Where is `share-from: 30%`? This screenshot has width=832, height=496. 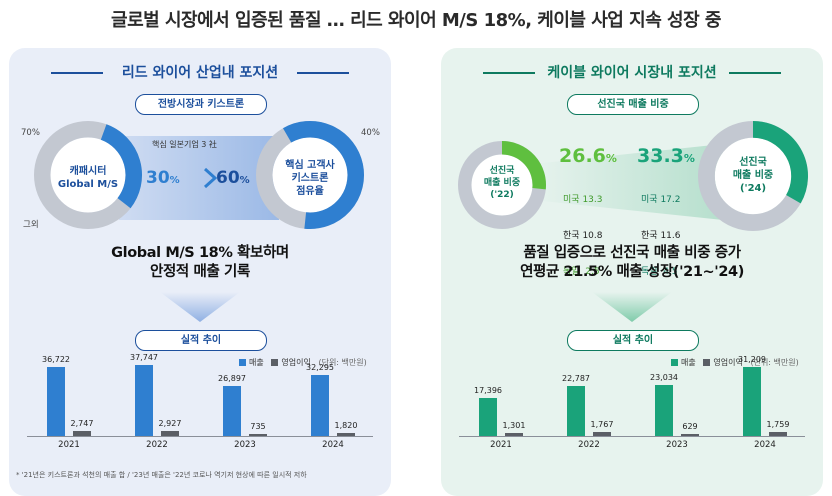 share-from: 30% is located at coordinates (163, 178).